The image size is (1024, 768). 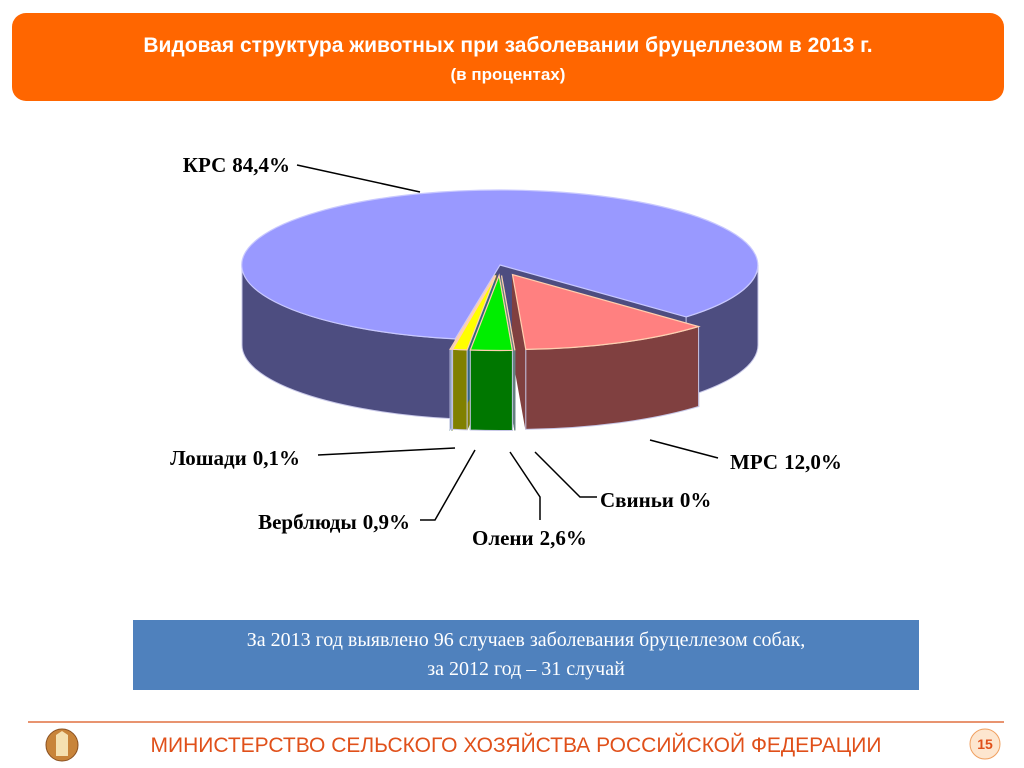 I want to click on slice-label: Свиньи 0%, so click(x=655, y=500).